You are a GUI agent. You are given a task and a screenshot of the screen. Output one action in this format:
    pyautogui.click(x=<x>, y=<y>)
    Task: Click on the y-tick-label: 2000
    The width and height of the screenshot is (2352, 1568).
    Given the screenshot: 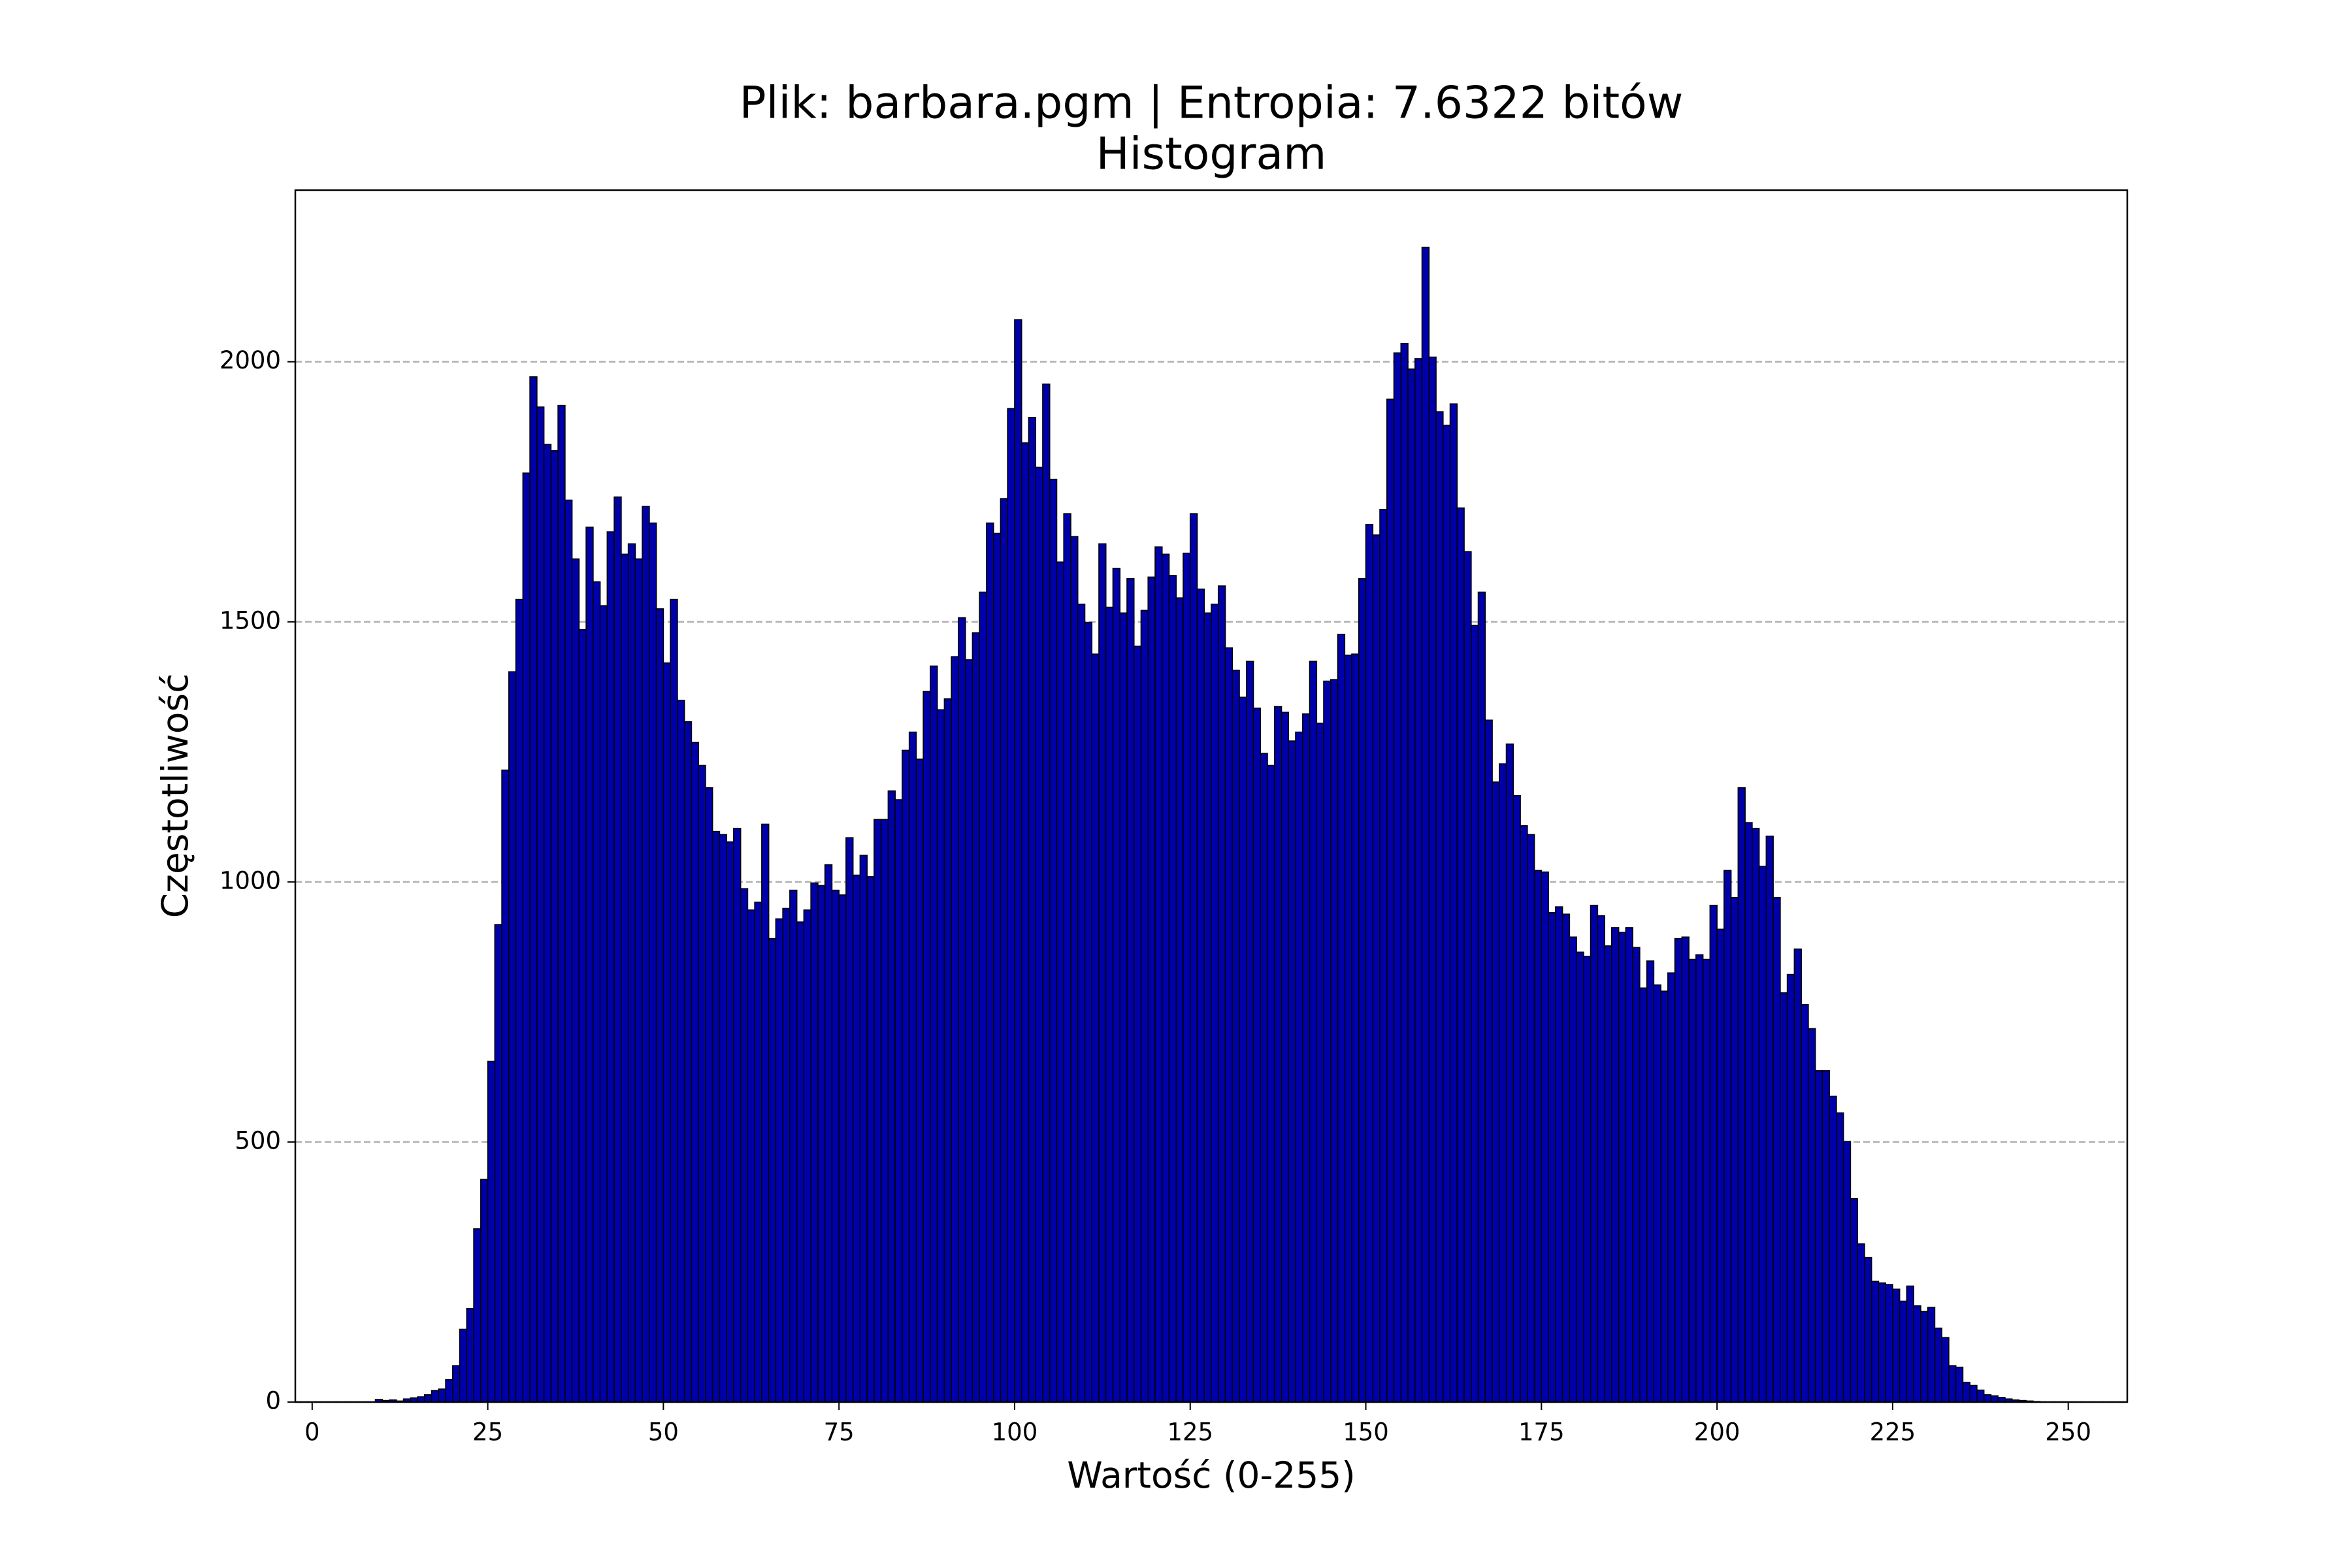 What is the action you would take?
    pyautogui.click(x=250, y=360)
    